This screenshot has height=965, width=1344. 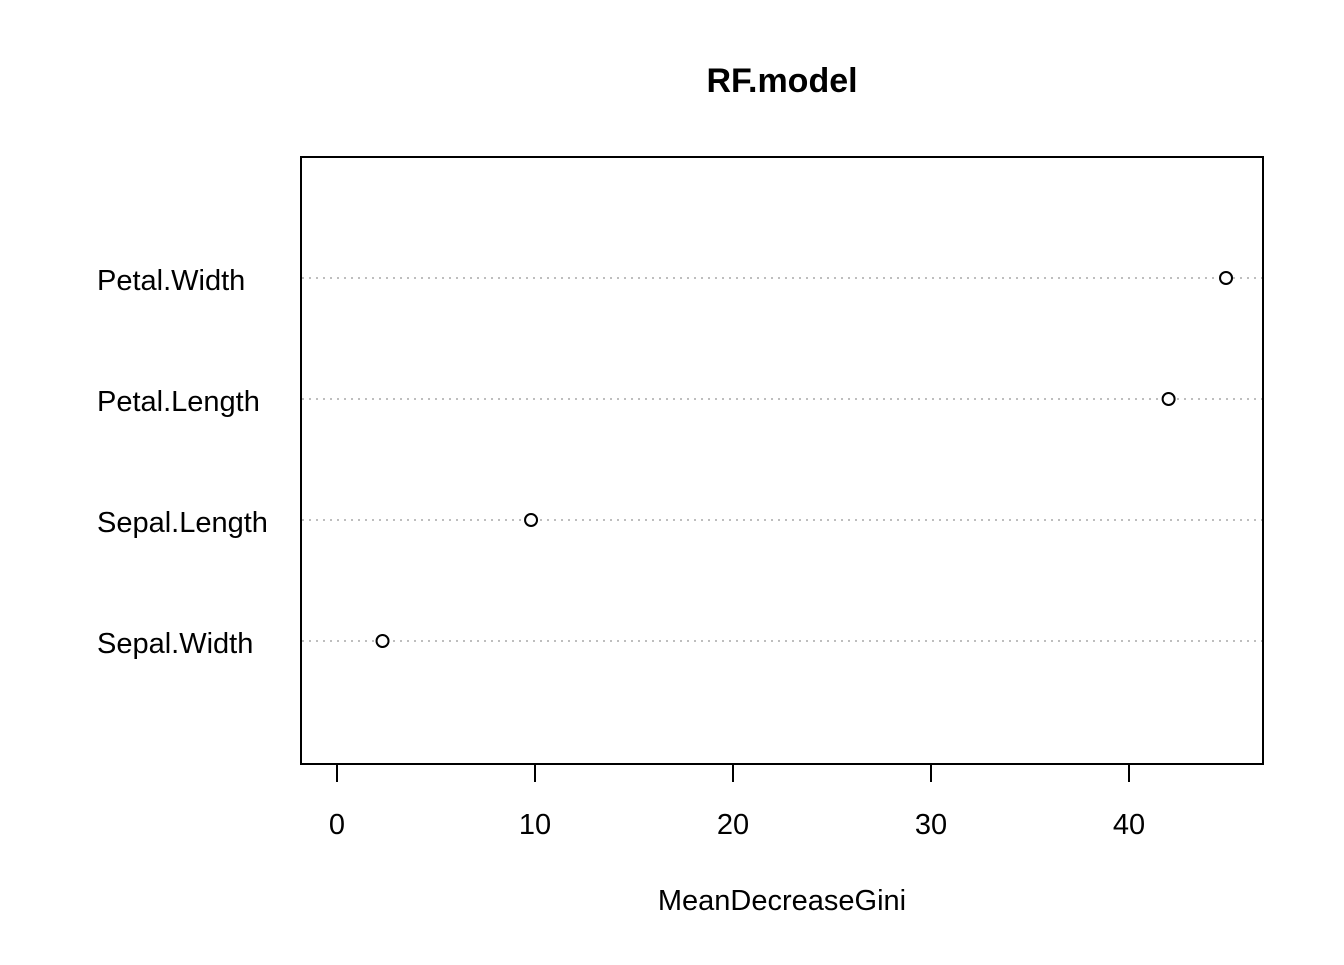 I want to click on category-label: Petal.Length, so click(x=178, y=402).